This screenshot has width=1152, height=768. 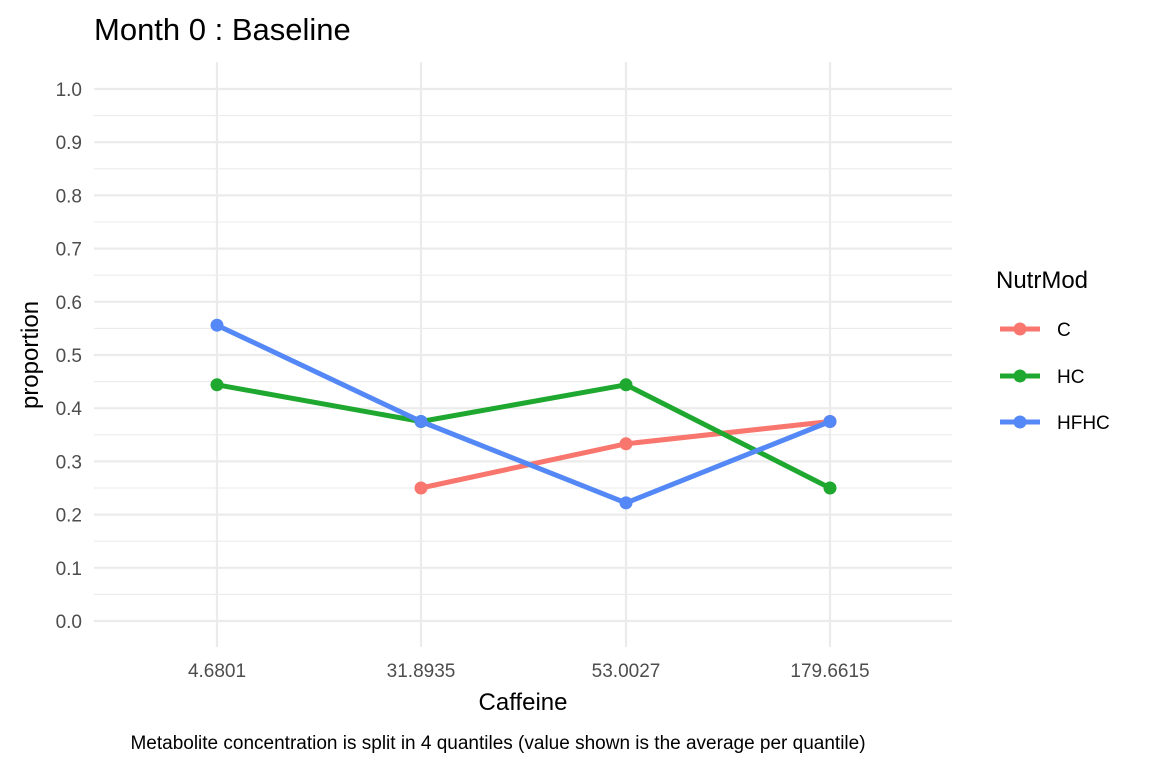 I want to click on y-tick-label: 0.1, so click(x=69, y=569).